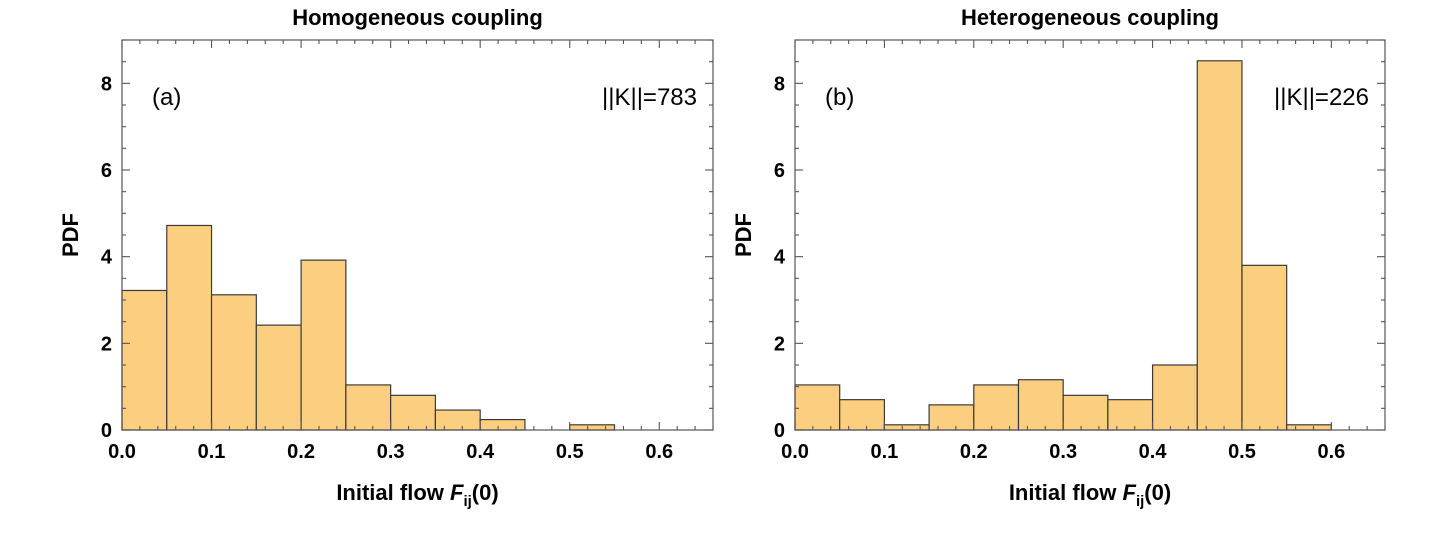 The width and height of the screenshot is (1453, 534). Describe the element at coordinates (166, 97) in the screenshot. I see `panel-label: (a)` at that location.